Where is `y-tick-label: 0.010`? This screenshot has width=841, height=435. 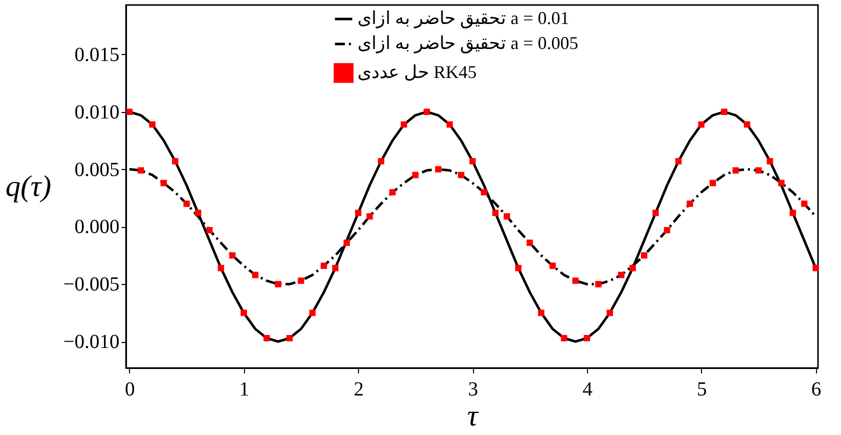 y-tick-label: 0.010 is located at coordinates (97, 112).